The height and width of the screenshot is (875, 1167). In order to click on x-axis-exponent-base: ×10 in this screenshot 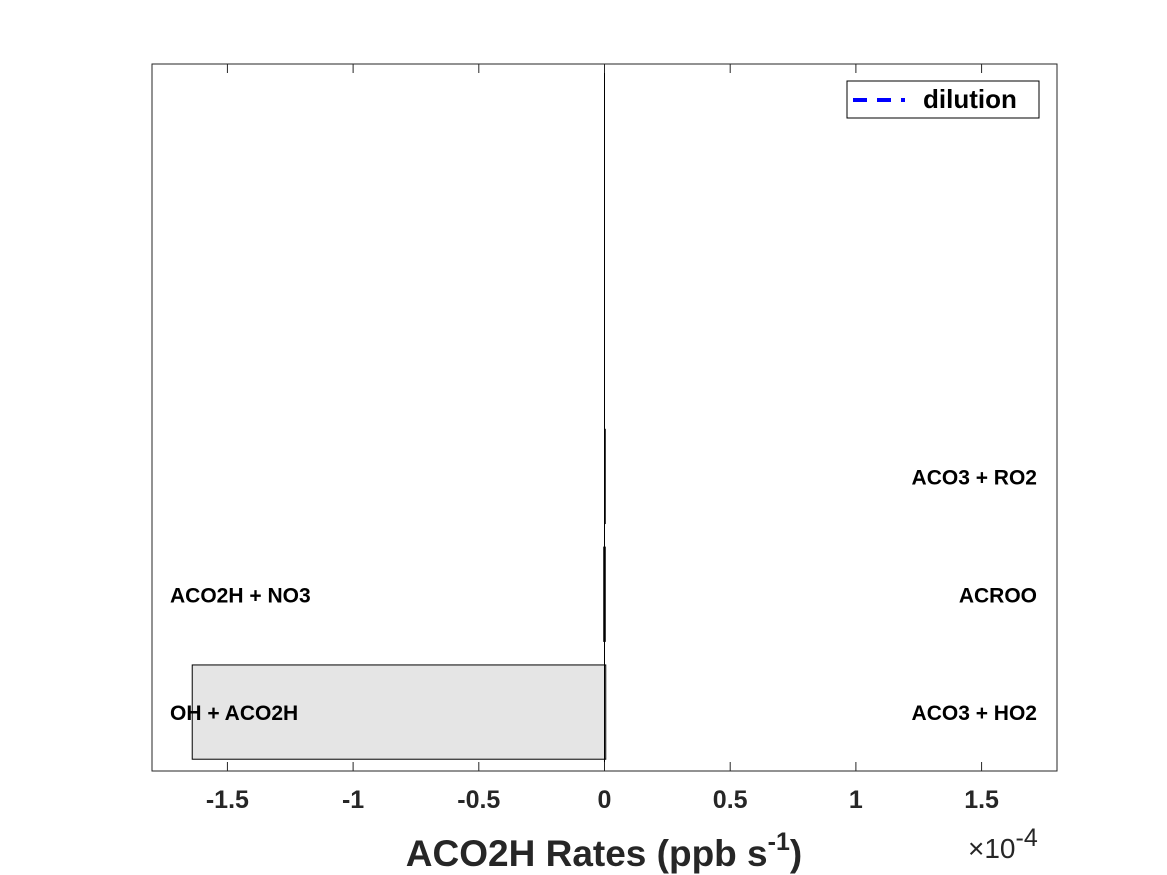, I will do `click(992, 848)`.